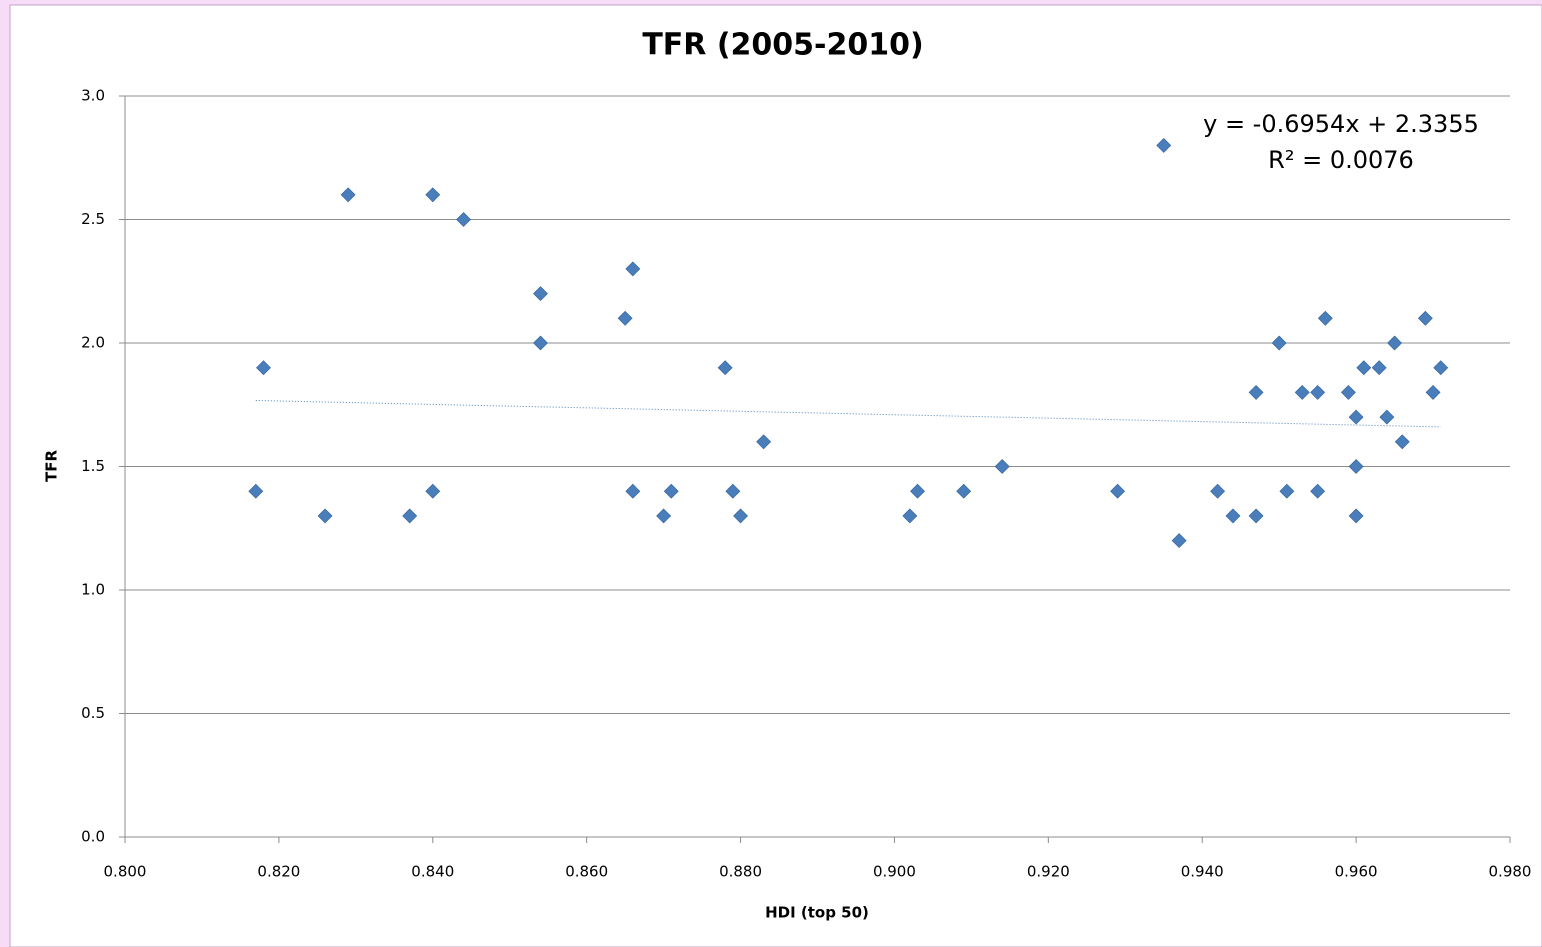 The height and width of the screenshot is (947, 1542). I want to click on y-tick-label: 2.0, so click(93, 343).